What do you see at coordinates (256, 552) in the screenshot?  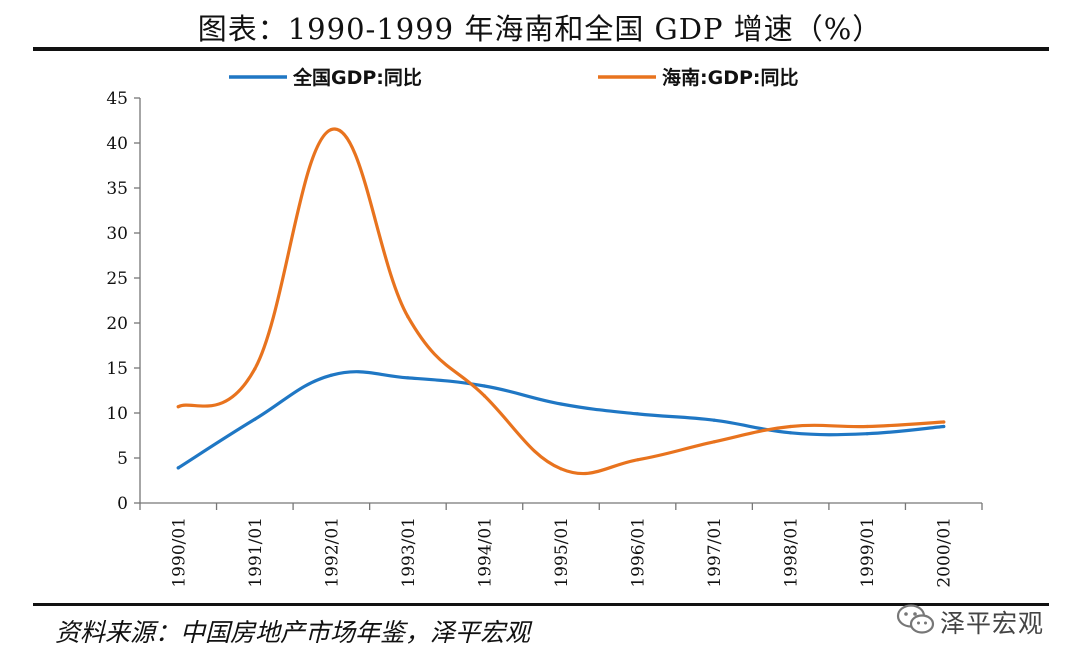 I see `x-tick-label: 1991/01` at bounding box center [256, 552].